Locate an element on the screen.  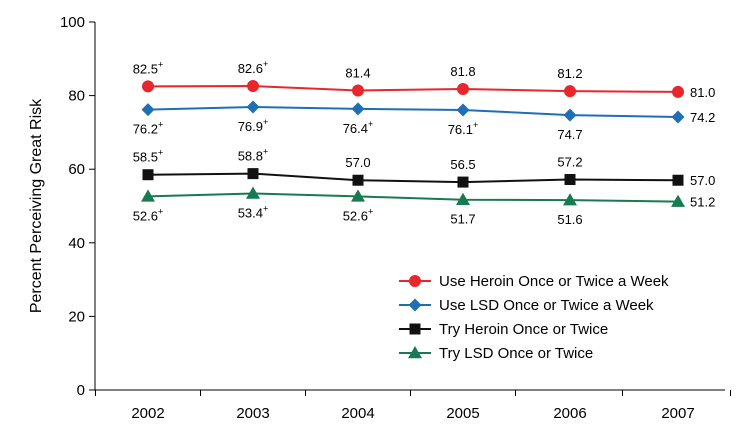
data-label: 81.0 is located at coordinates (702, 92).